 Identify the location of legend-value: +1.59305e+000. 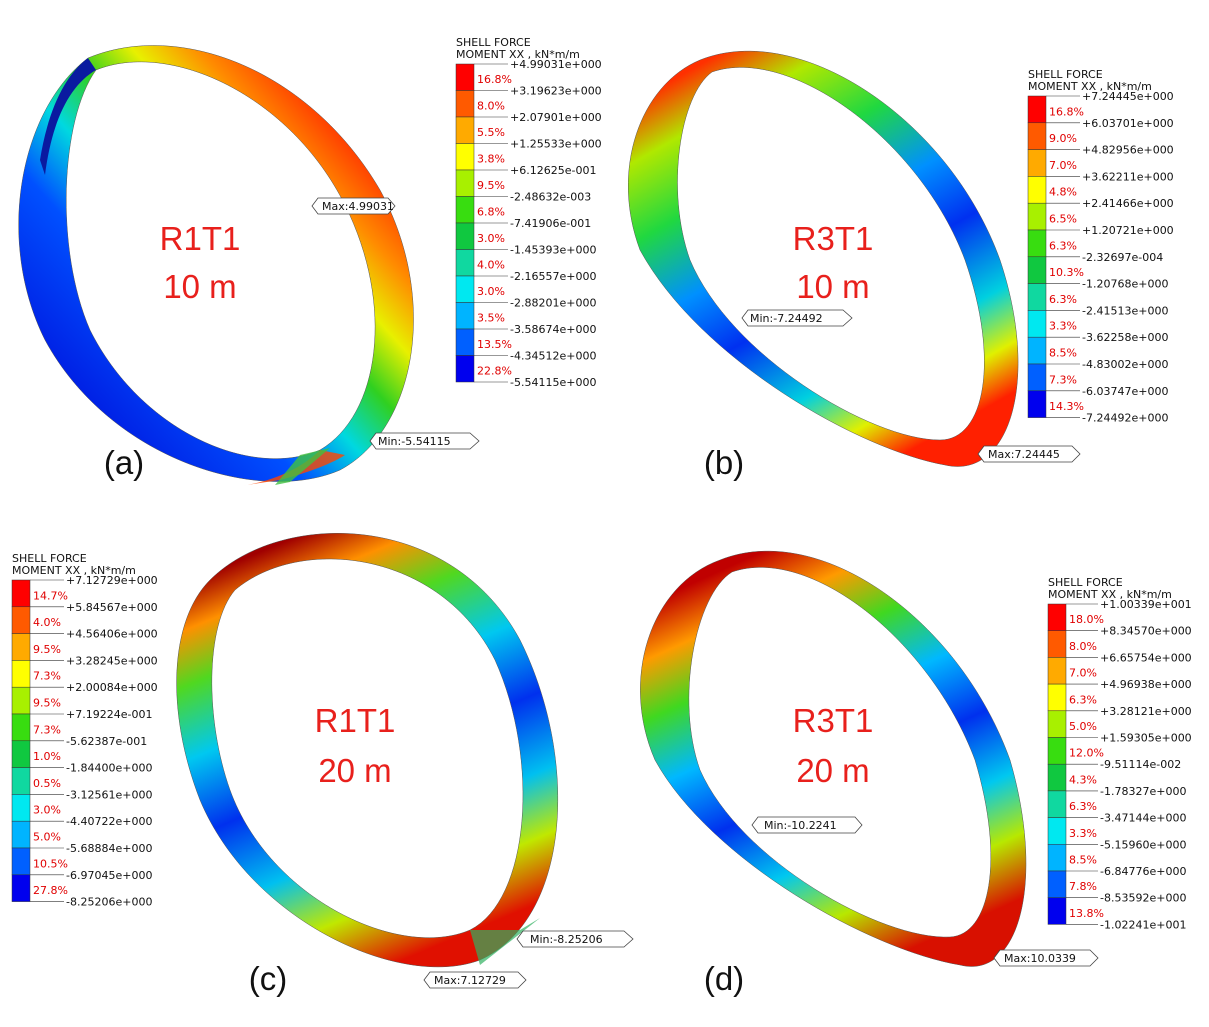
(1146, 738).